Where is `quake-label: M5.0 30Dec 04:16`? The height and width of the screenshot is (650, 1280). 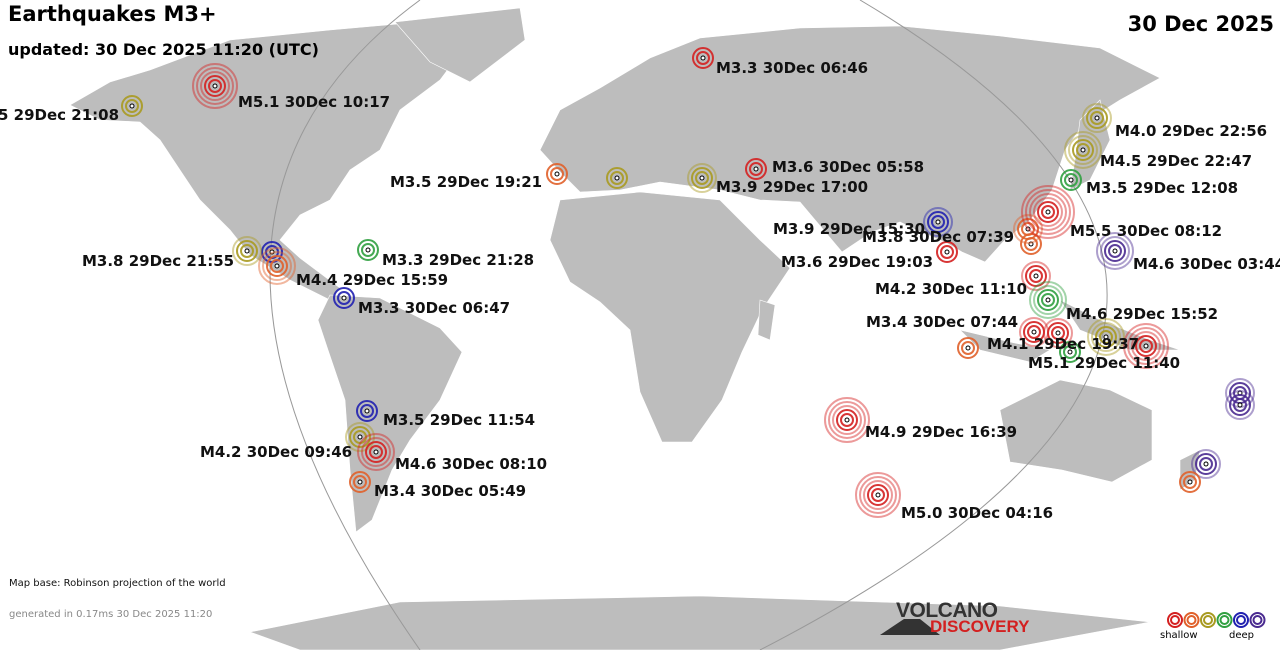
quake-label: M5.0 30Dec 04:16 is located at coordinates (977, 513).